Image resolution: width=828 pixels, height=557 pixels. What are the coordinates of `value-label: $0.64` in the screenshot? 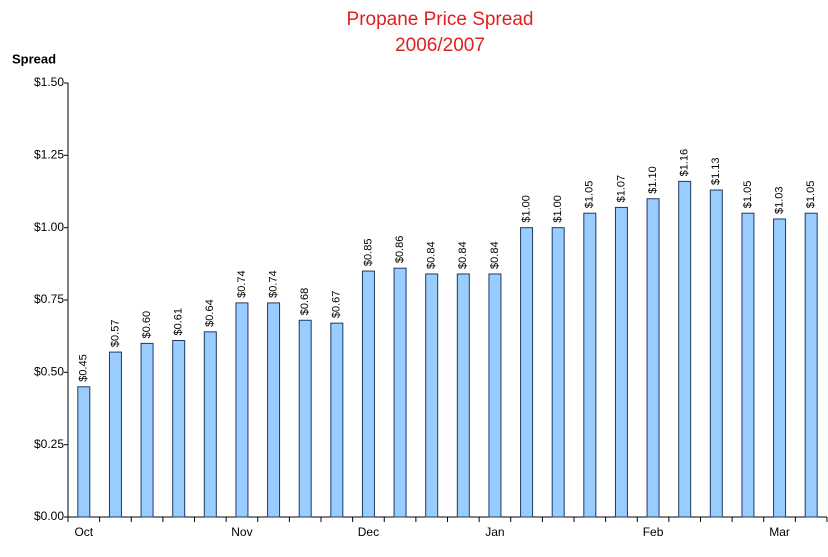 It's located at (210, 313).